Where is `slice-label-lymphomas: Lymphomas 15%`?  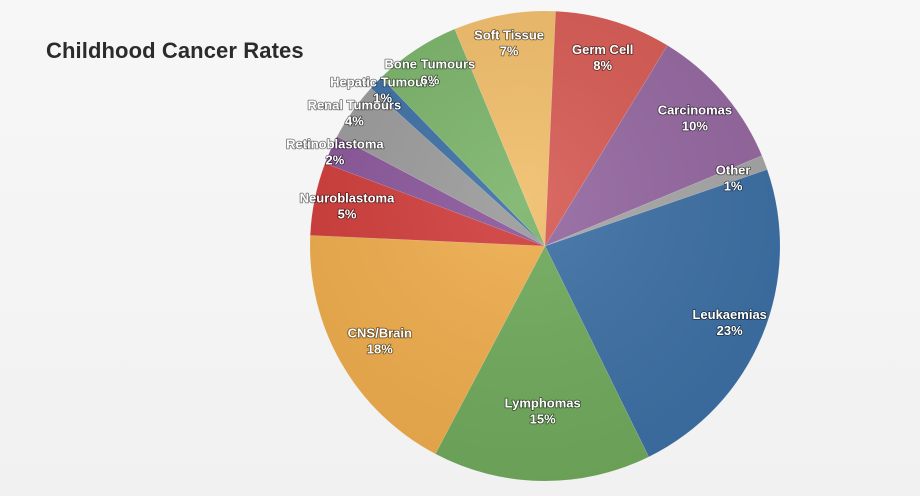
slice-label-lymphomas: Lymphomas 15% is located at coordinates (543, 411).